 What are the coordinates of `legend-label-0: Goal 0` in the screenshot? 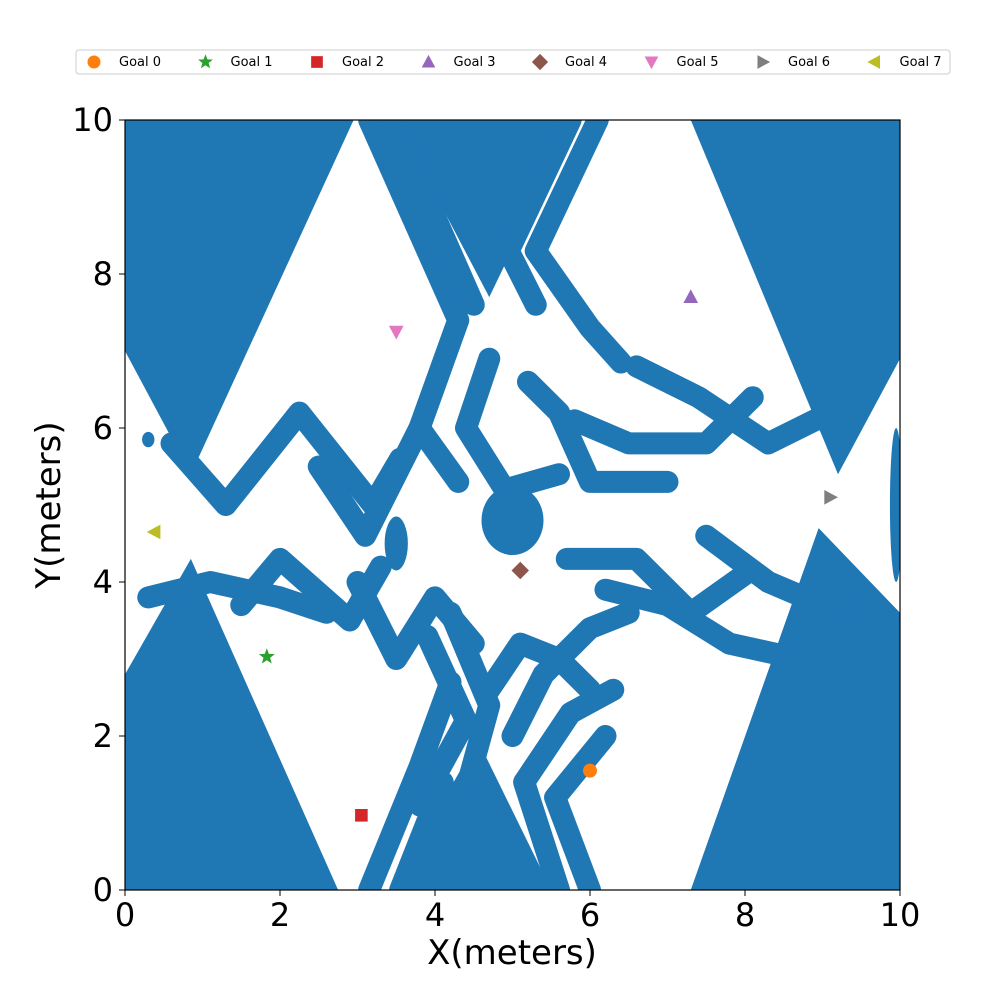 It's located at (140, 62).